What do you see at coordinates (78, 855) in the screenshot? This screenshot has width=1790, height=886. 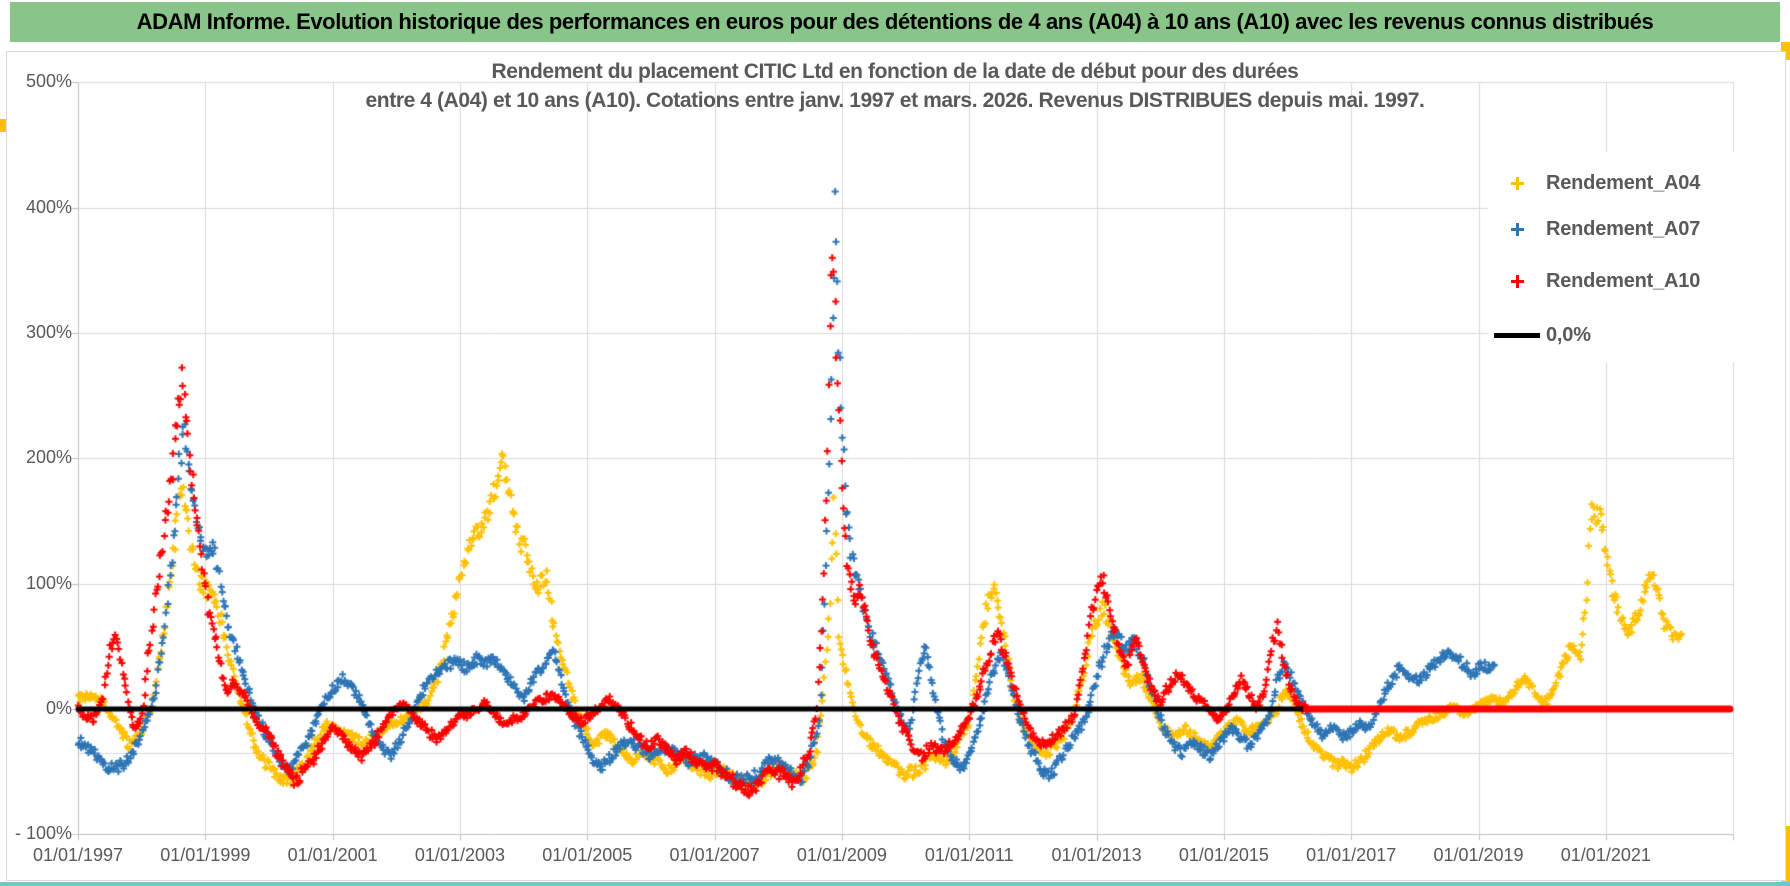 I see `x-tick-label: 01/01/1997` at bounding box center [78, 855].